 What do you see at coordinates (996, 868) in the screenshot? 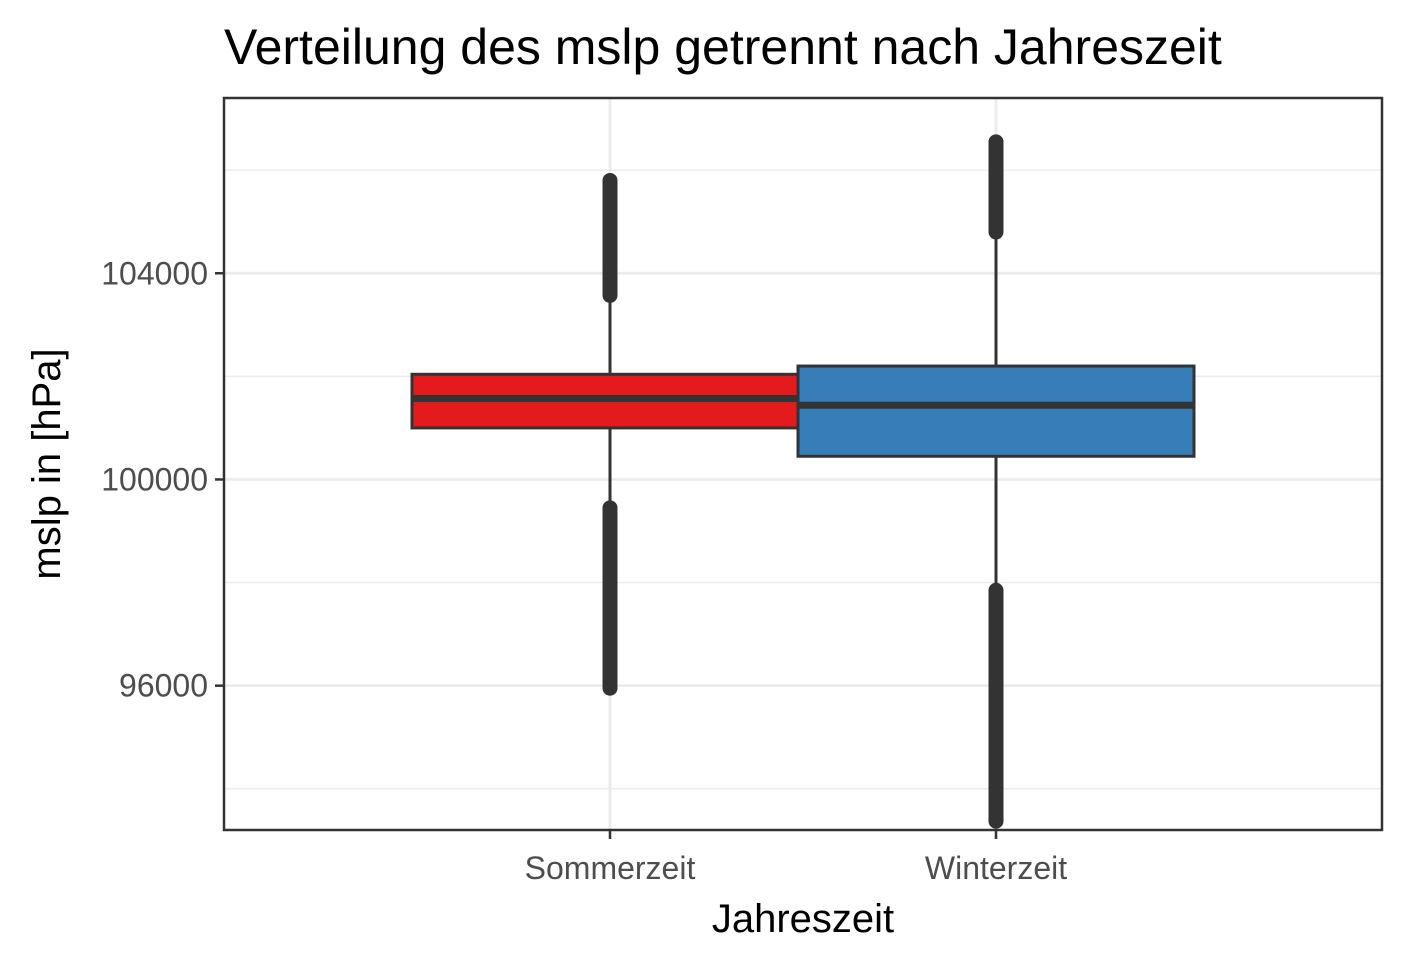
I see `x-tick-label: Winterzeit` at bounding box center [996, 868].